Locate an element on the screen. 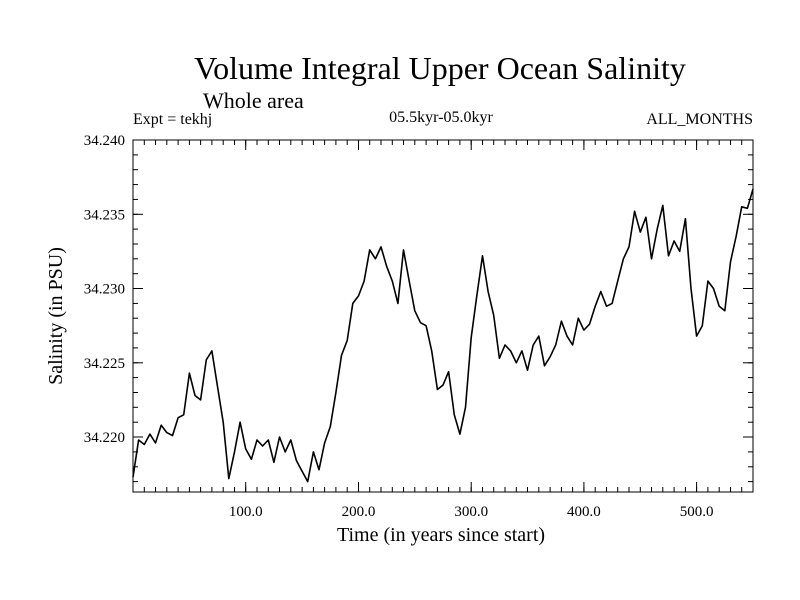 This screenshot has width=800, height=600. time-range-label: 05.5kyr-05.0kyr is located at coordinates (441, 117).